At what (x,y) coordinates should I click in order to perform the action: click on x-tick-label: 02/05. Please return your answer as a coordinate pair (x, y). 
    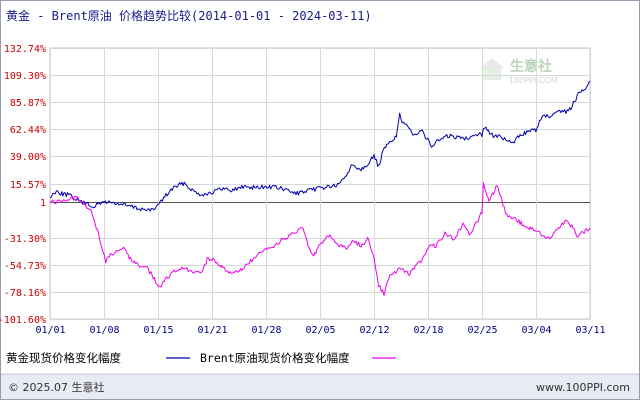
    Looking at the image, I should click on (320, 330).